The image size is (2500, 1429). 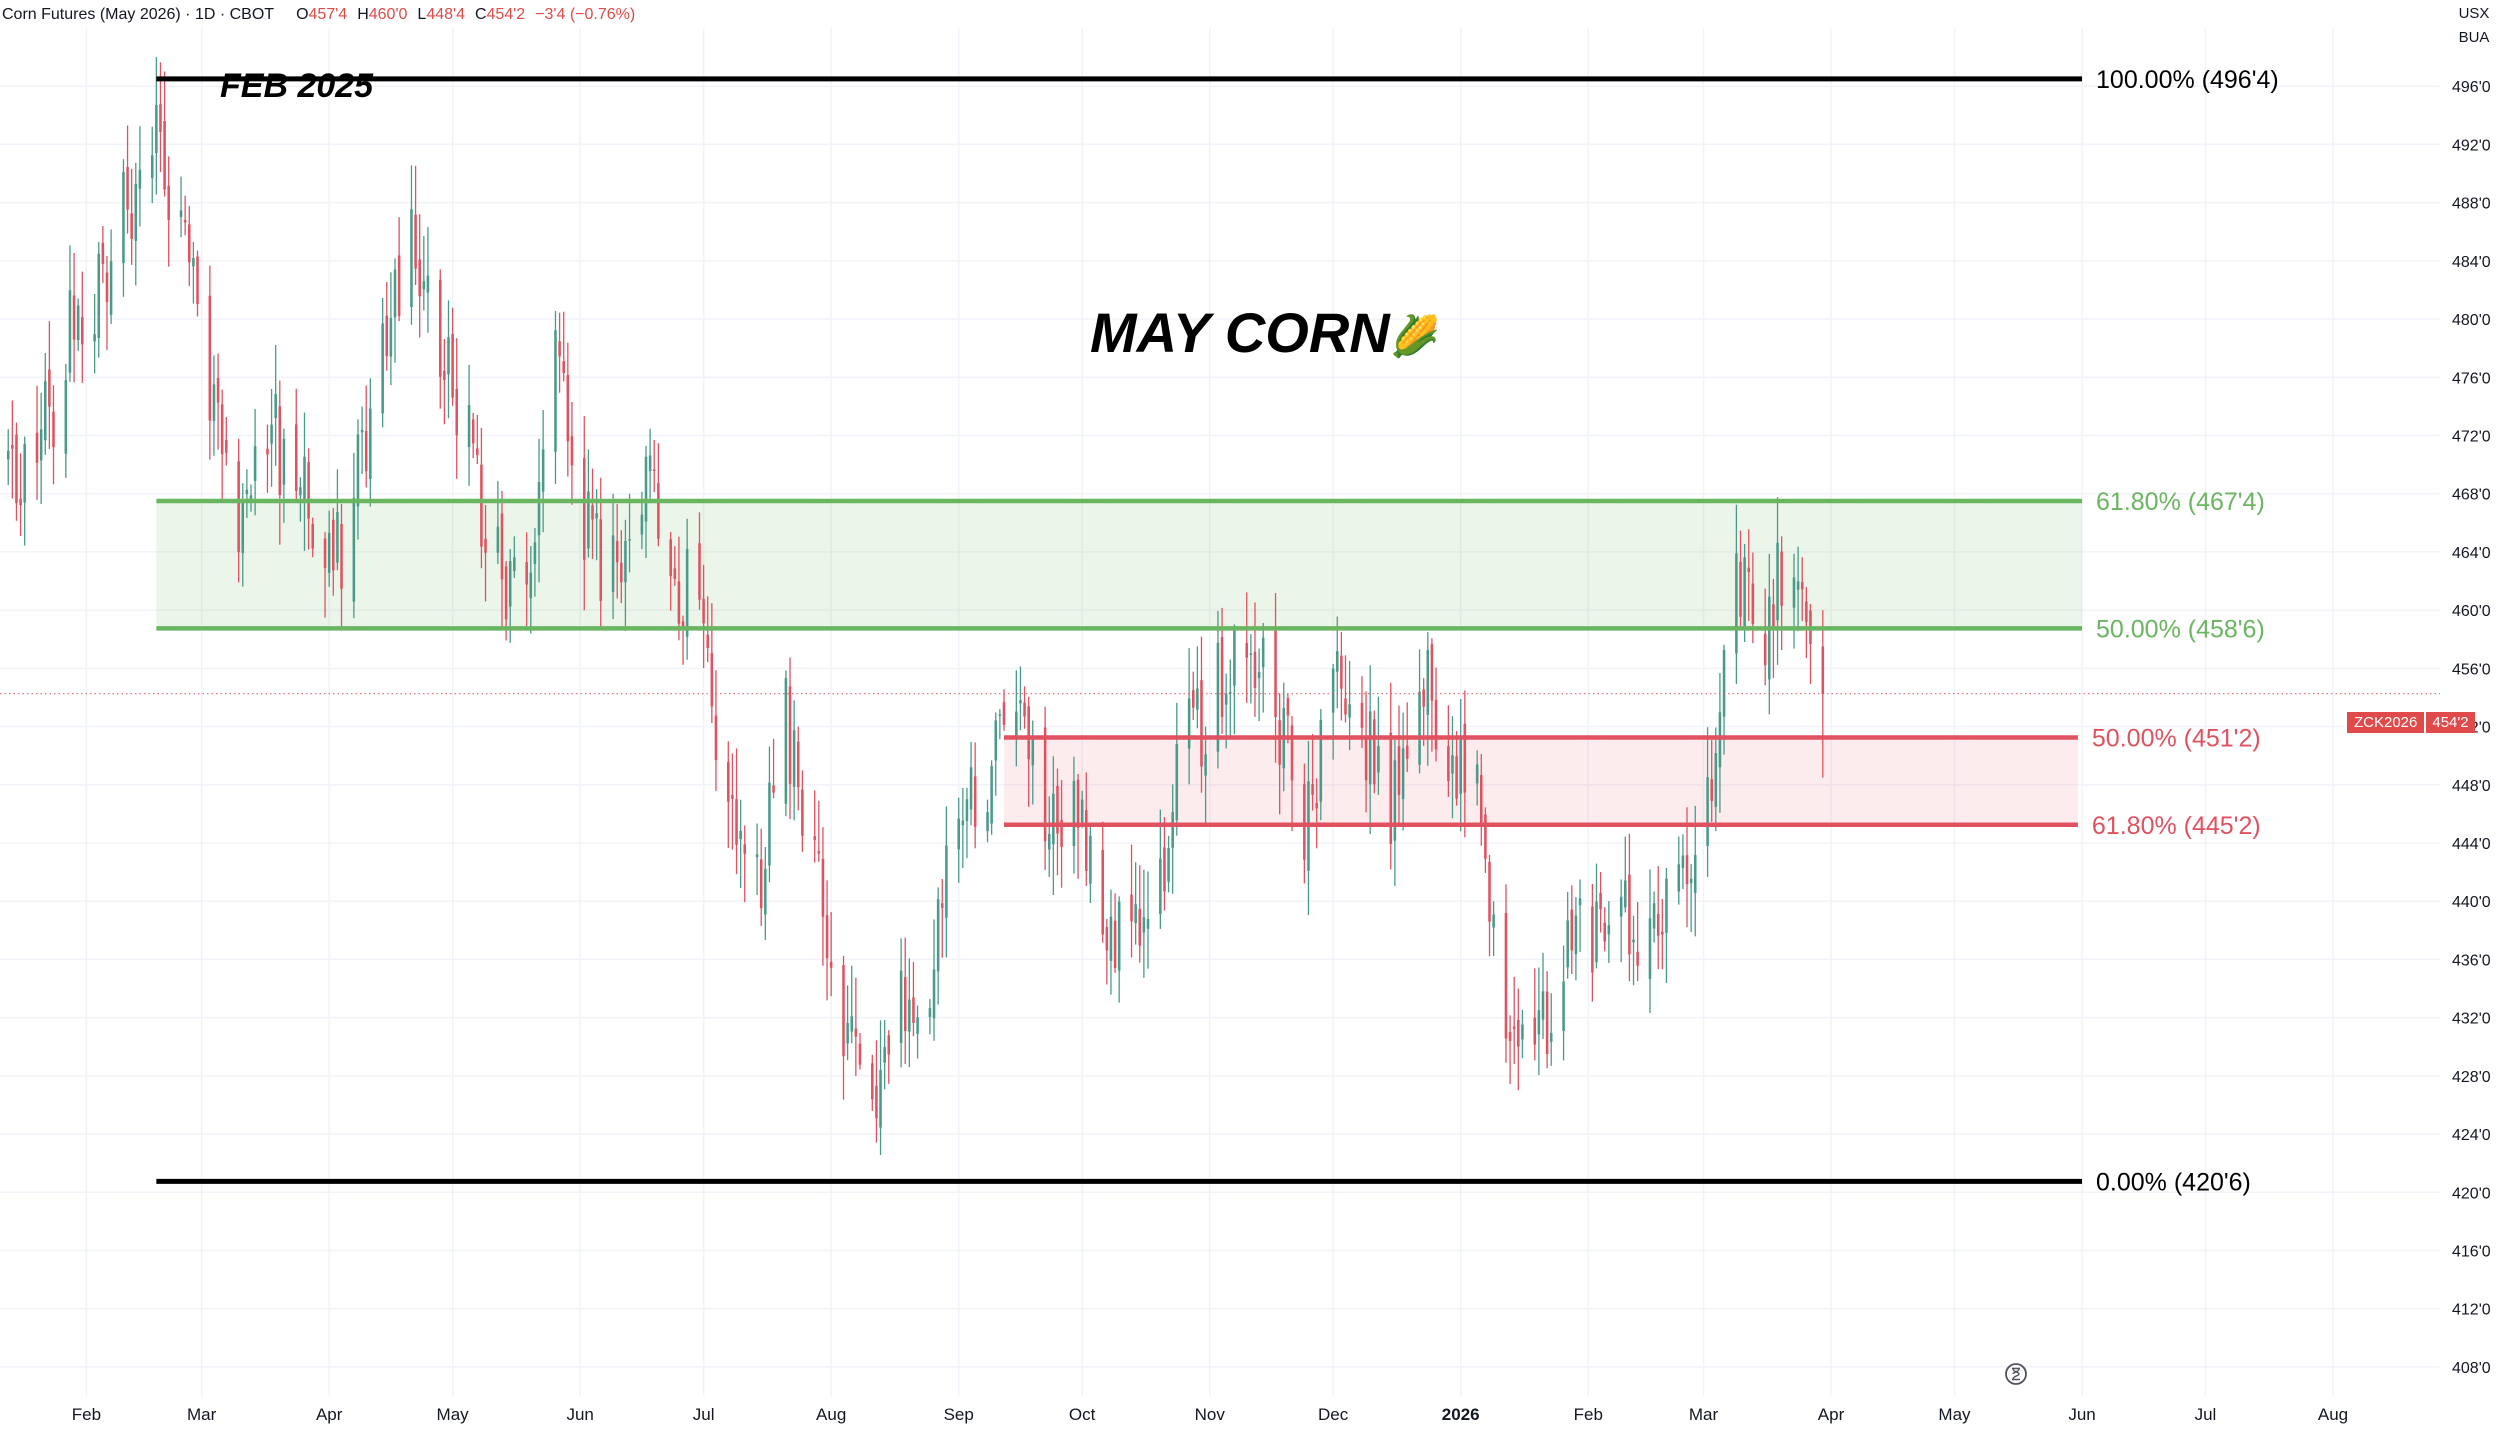 What do you see at coordinates (2471, 1251) in the screenshot?
I see `y-tick-label: 416'0` at bounding box center [2471, 1251].